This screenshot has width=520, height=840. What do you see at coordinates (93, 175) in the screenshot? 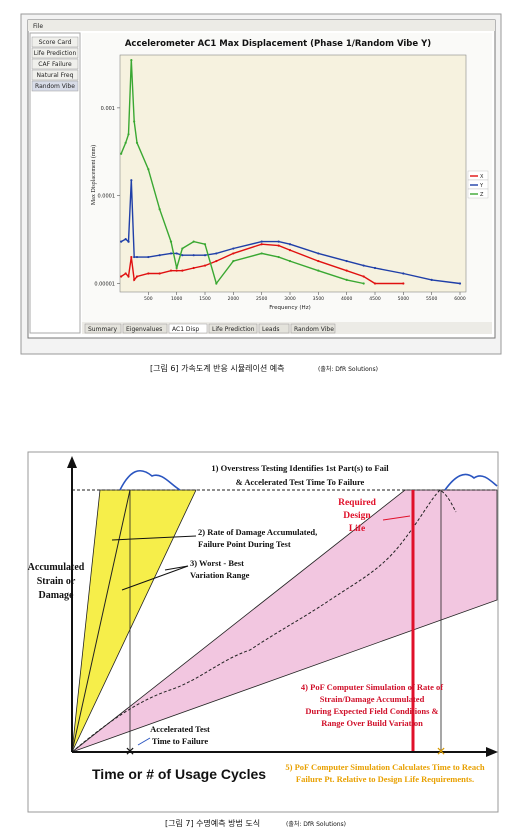
I see `y-axis-label: Max Displacement (mm)` at bounding box center [93, 175].